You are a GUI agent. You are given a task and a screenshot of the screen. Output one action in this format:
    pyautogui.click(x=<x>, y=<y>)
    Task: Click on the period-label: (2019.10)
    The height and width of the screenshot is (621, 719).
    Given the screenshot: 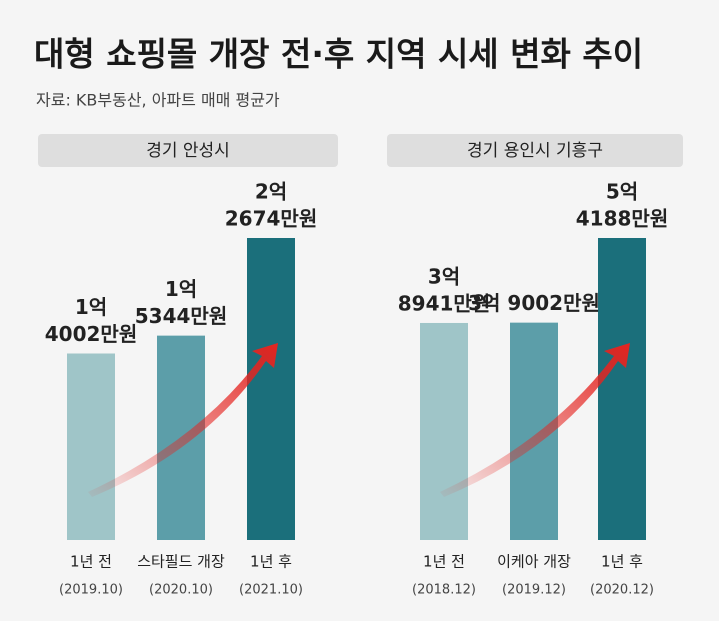 What is the action you would take?
    pyautogui.click(x=91, y=590)
    